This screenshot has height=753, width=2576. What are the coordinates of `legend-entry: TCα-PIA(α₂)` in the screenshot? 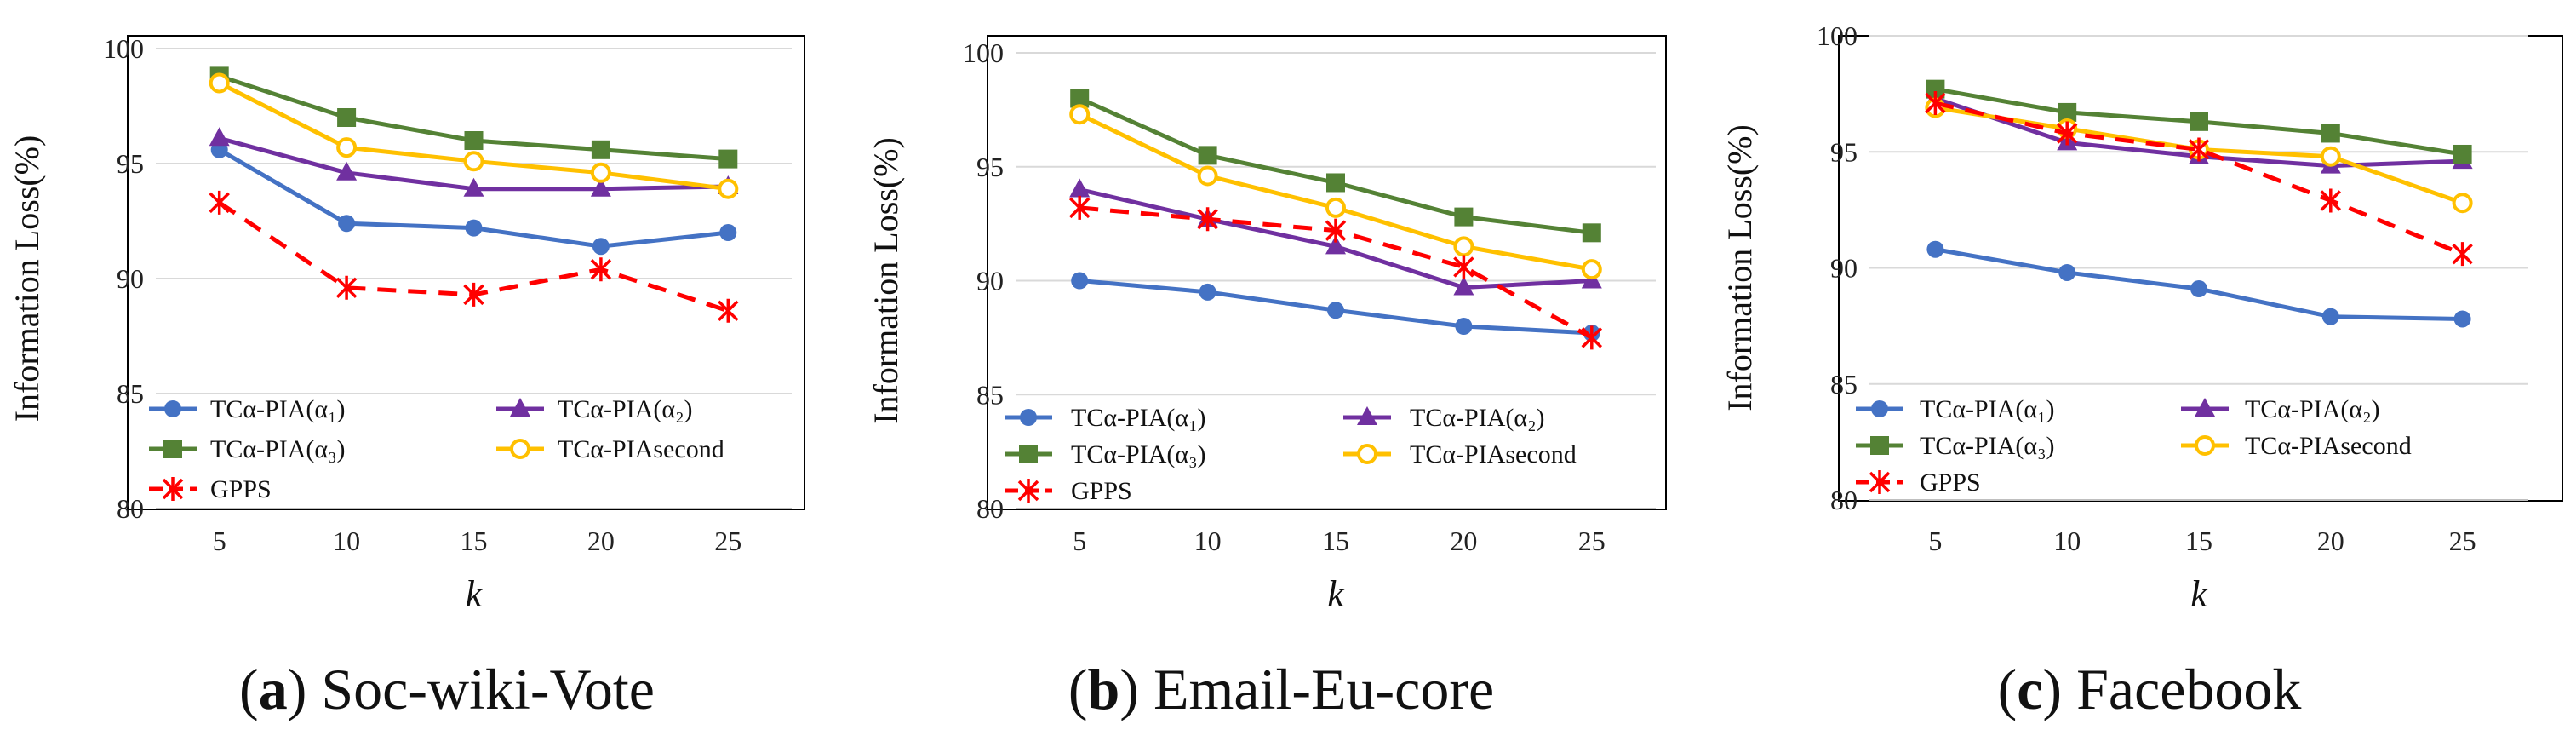 It's located at (2281, 409).